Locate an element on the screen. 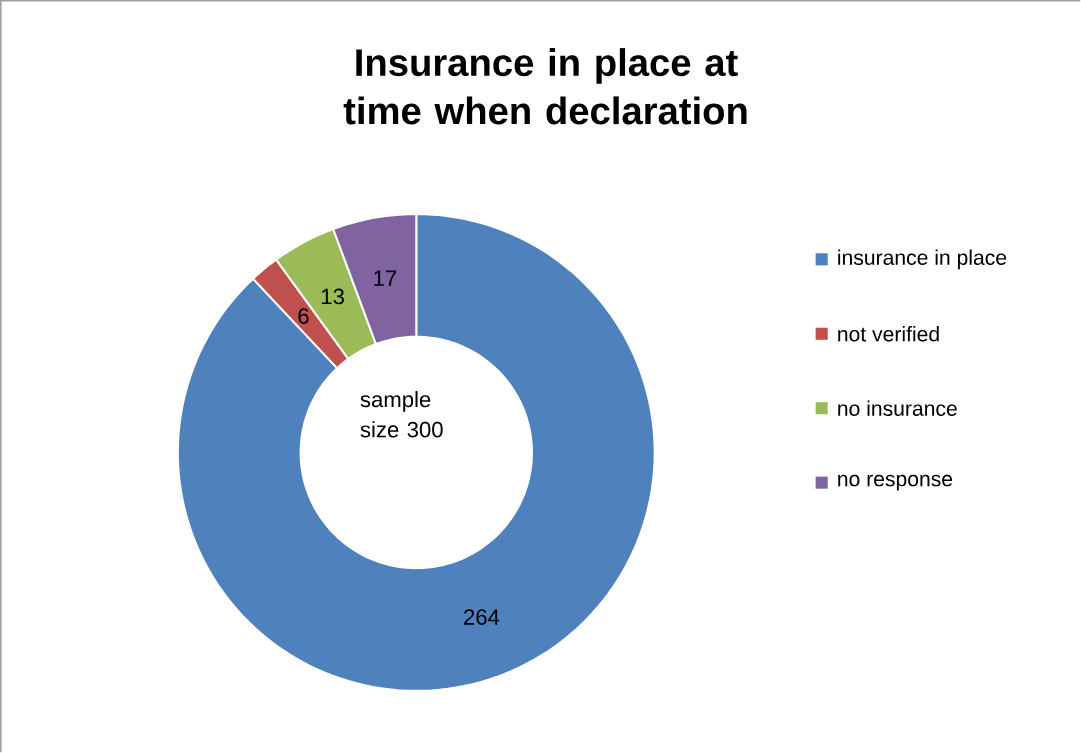 The height and width of the screenshot is (753, 1081). text: sample size 300 is located at coordinates (401, 414).